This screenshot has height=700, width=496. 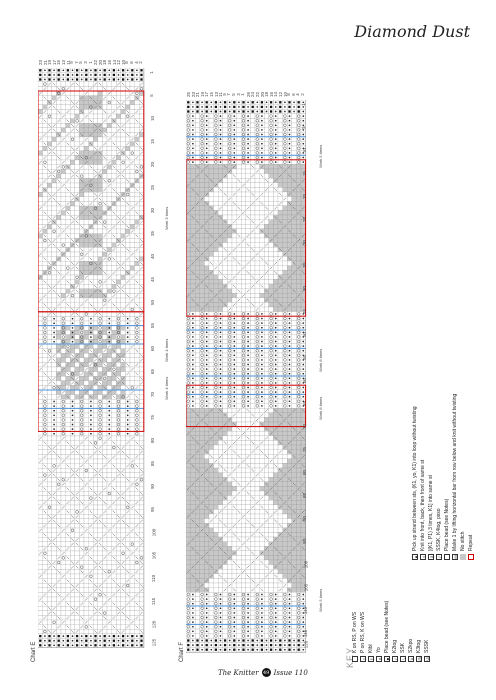 What do you see at coordinates (153, 256) in the screenshot?
I see `chart-e-row-number-8: 40` at bounding box center [153, 256].